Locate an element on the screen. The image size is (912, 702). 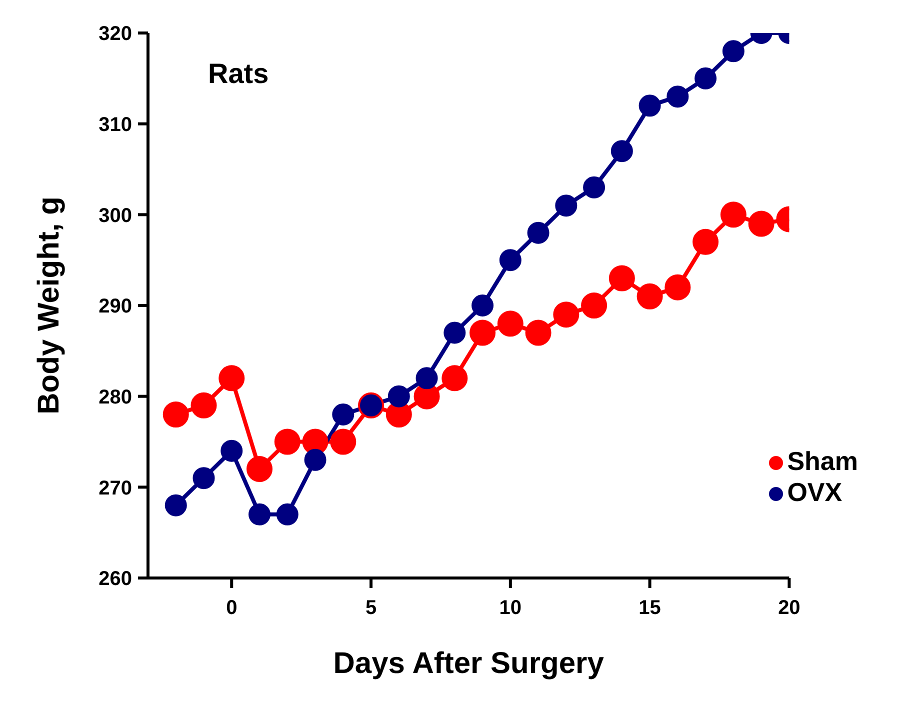
legend-label: Sham is located at coordinates (822, 461).